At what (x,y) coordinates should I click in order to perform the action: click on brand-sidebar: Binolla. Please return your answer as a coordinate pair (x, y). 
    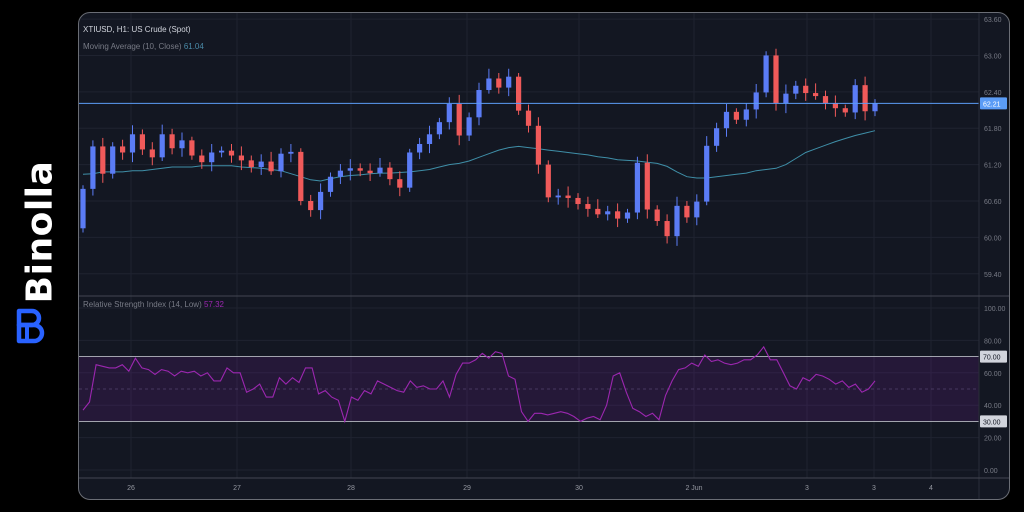
    Looking at the image, I should click on (35, 256).